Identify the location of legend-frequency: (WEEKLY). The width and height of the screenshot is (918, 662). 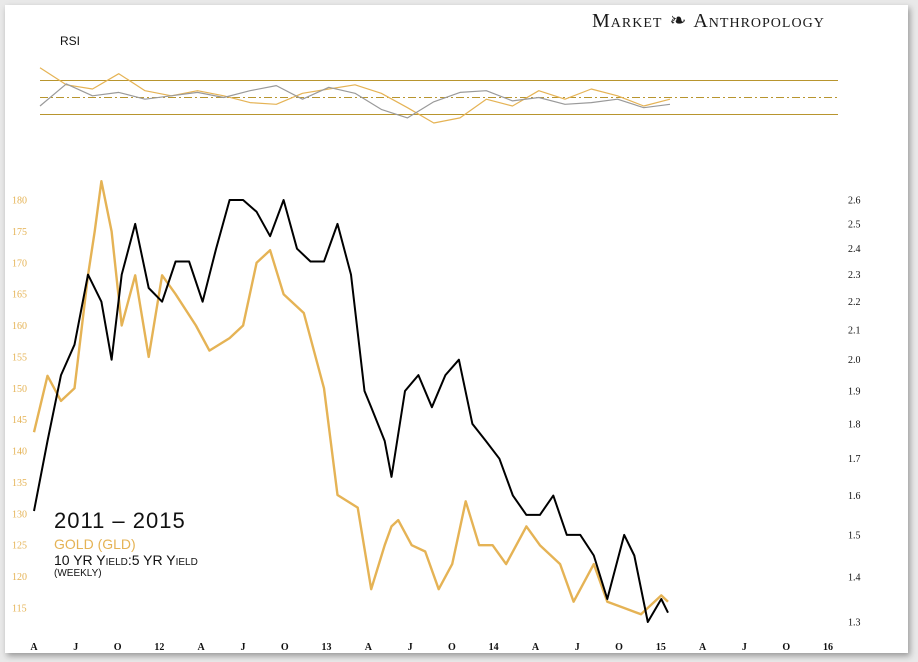
(78, 573).